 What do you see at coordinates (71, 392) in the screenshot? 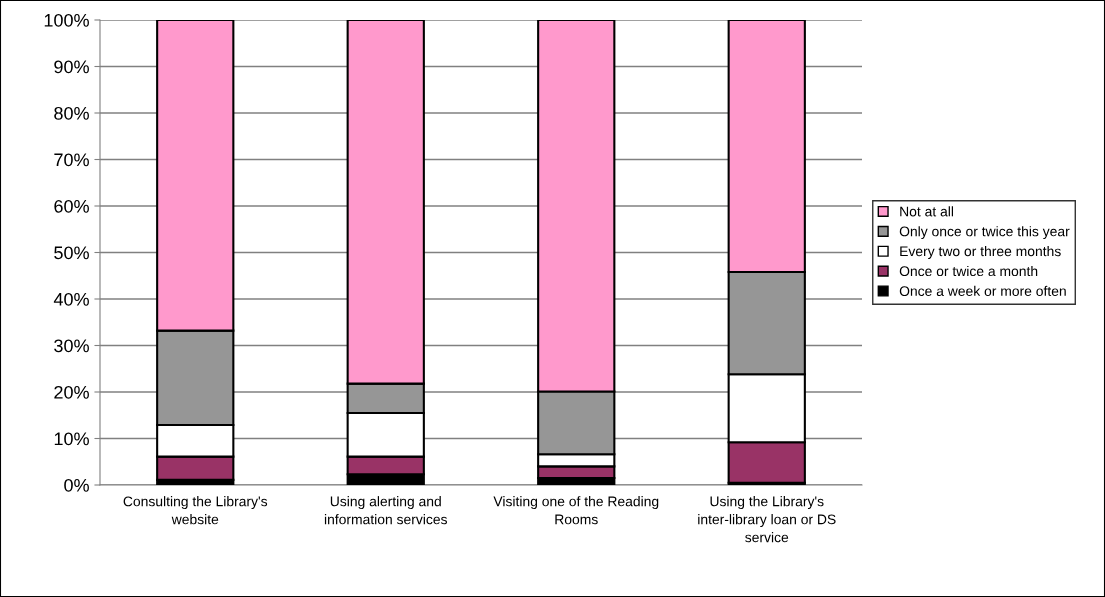
I see `y-tick-label: 20%` at bounding box center [71, 392].